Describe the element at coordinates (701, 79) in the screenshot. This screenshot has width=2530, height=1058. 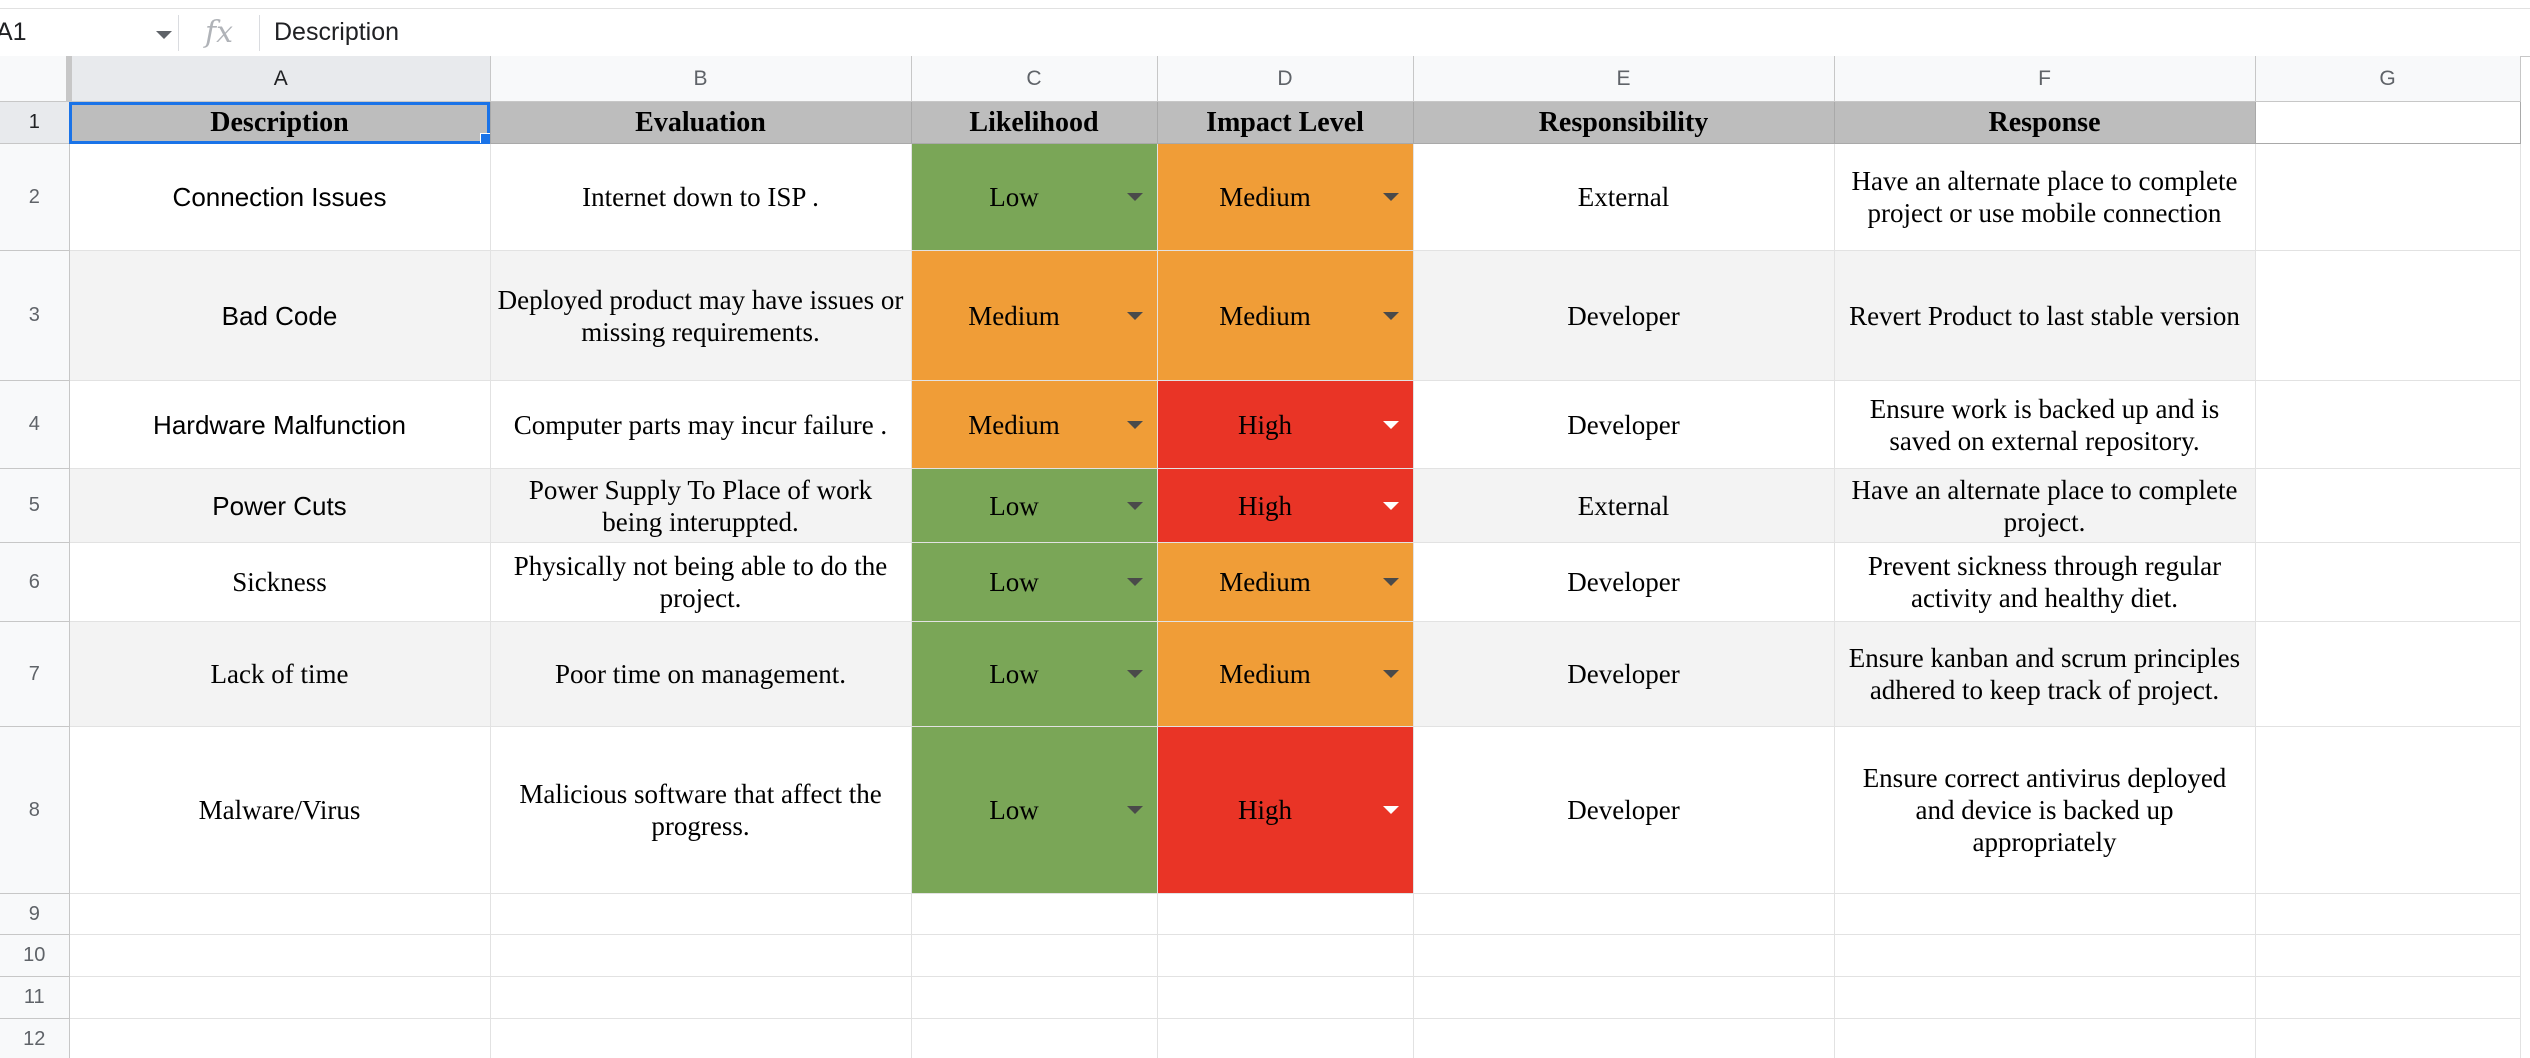
I see `column-header-b: B` at that location.